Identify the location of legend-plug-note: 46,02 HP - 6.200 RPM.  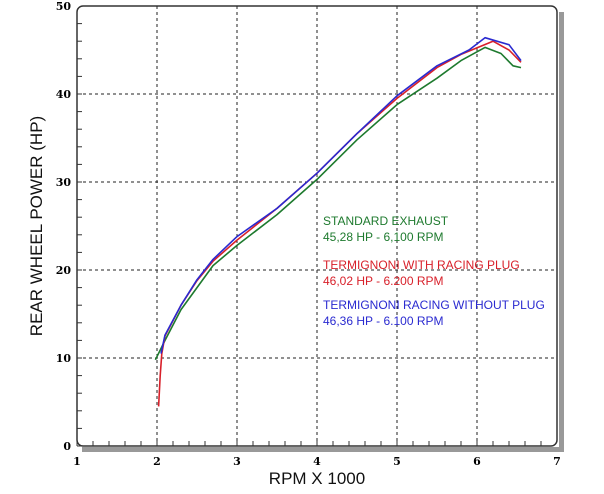
(383, 281).